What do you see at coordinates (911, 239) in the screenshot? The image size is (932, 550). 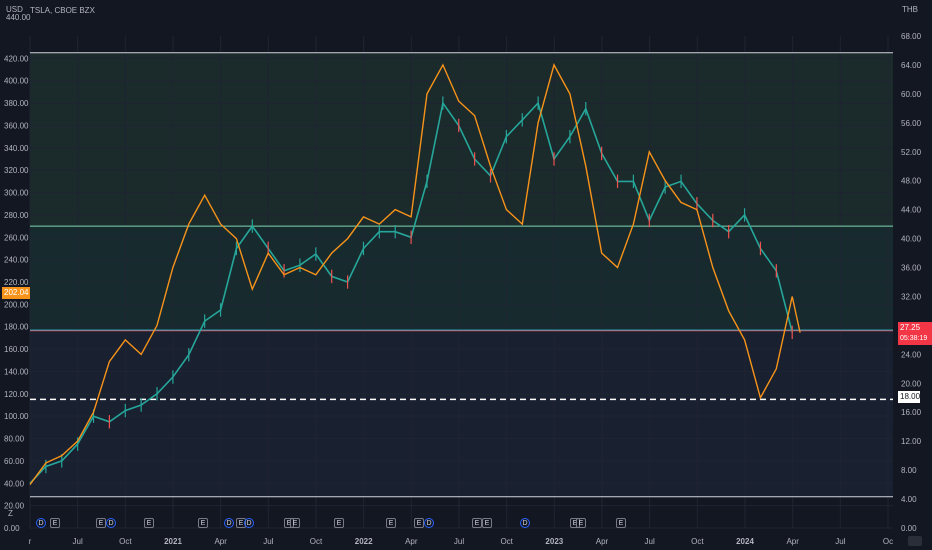 I see `right-axis-tick: 40.00` at bounding box center [911, 239].